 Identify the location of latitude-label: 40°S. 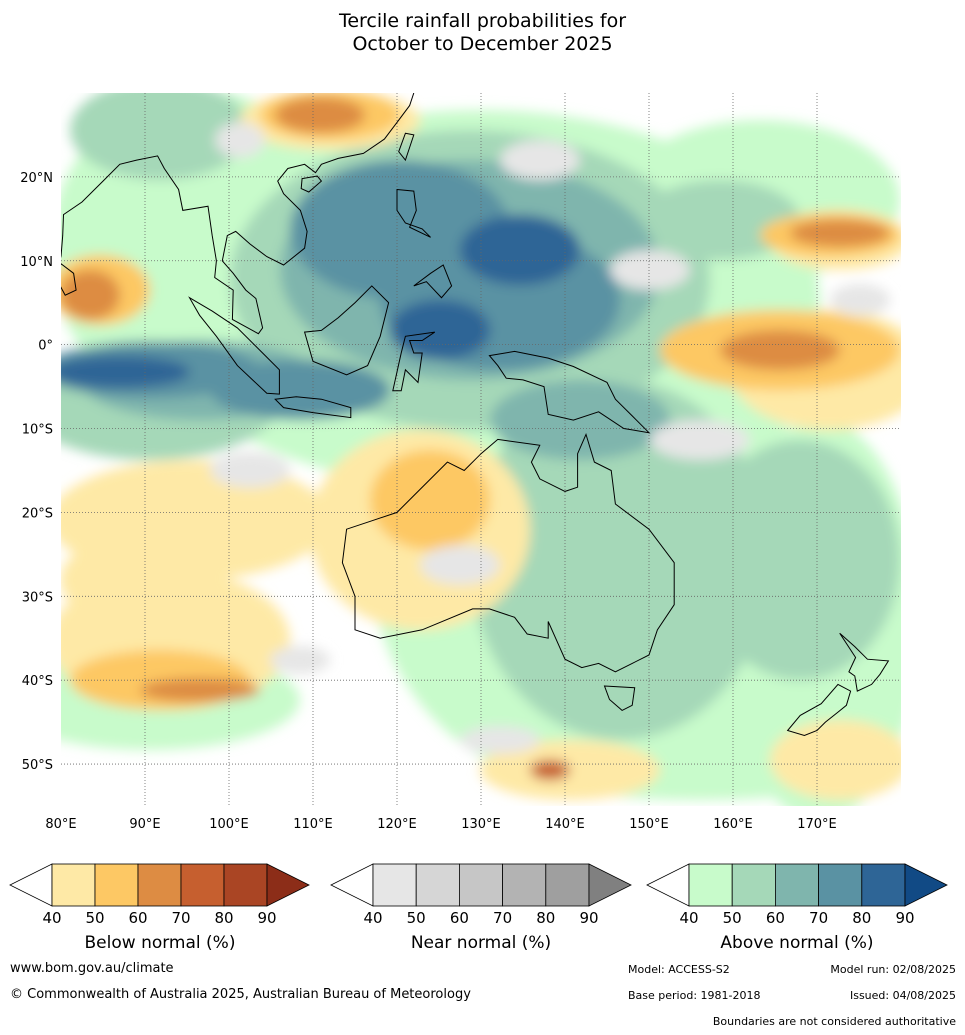
(37, 681).